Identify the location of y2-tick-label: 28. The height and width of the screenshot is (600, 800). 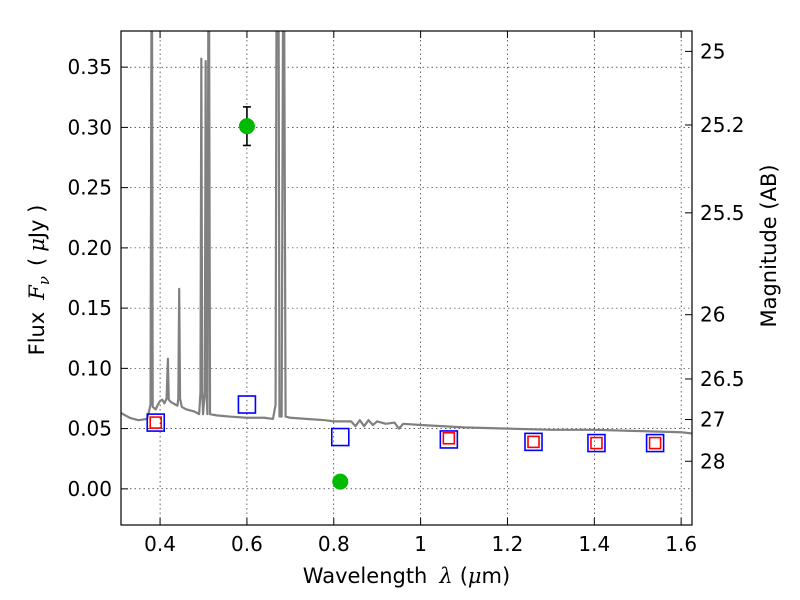
(712, 461).